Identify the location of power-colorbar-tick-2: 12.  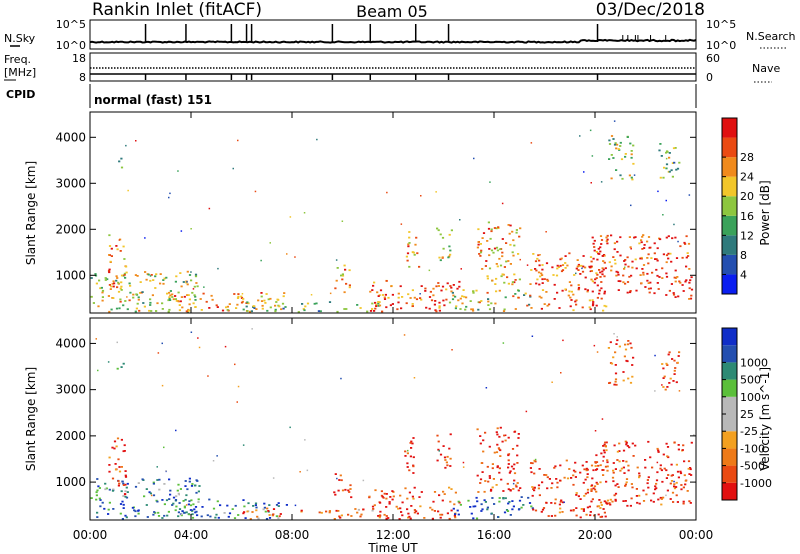
(747, 235).